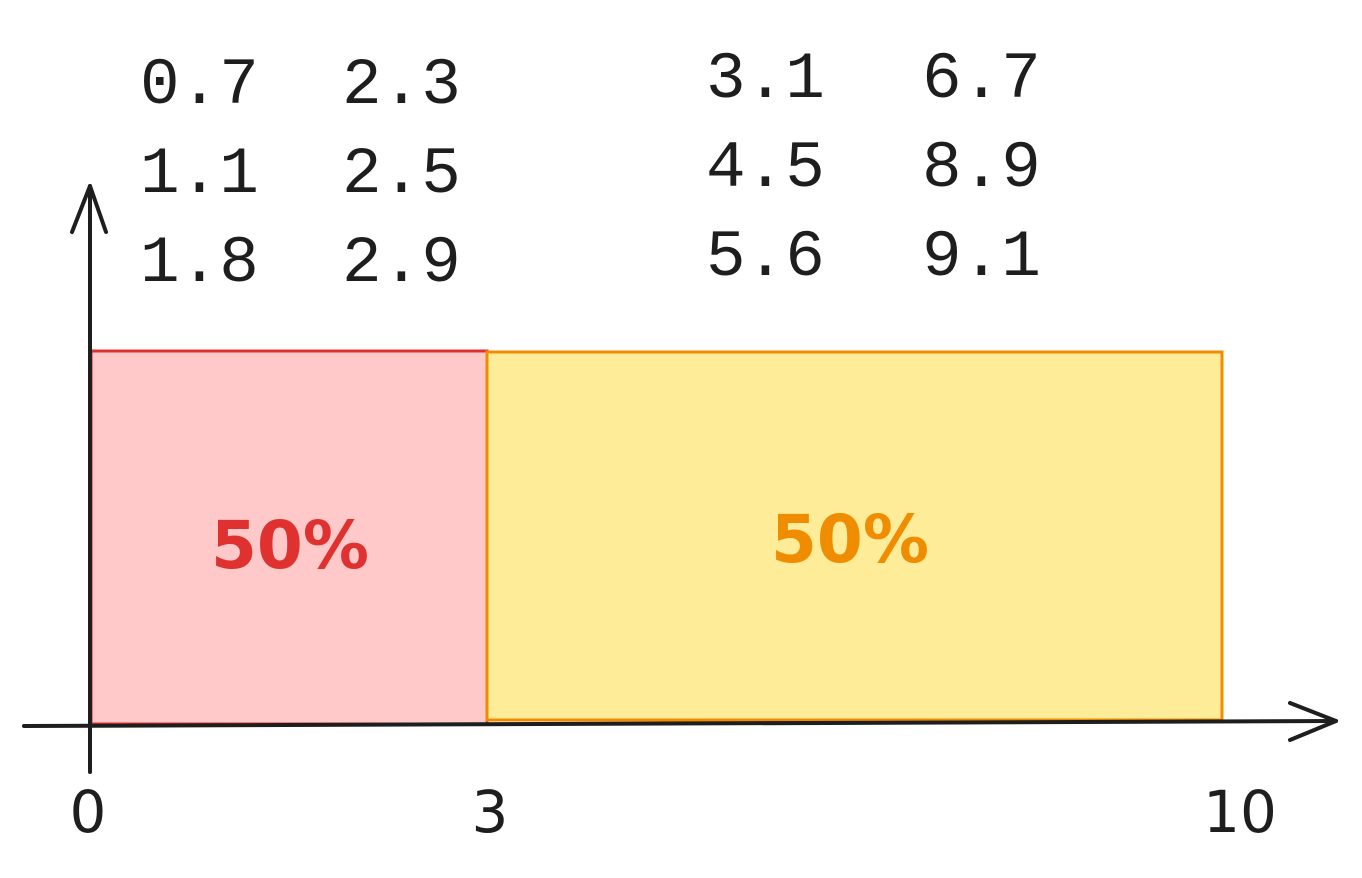 This screenshot has width=1362, height=878. Describe the element at coordinates (981, 79) in the screenshot. I see `data-value: 6.7` at that location.